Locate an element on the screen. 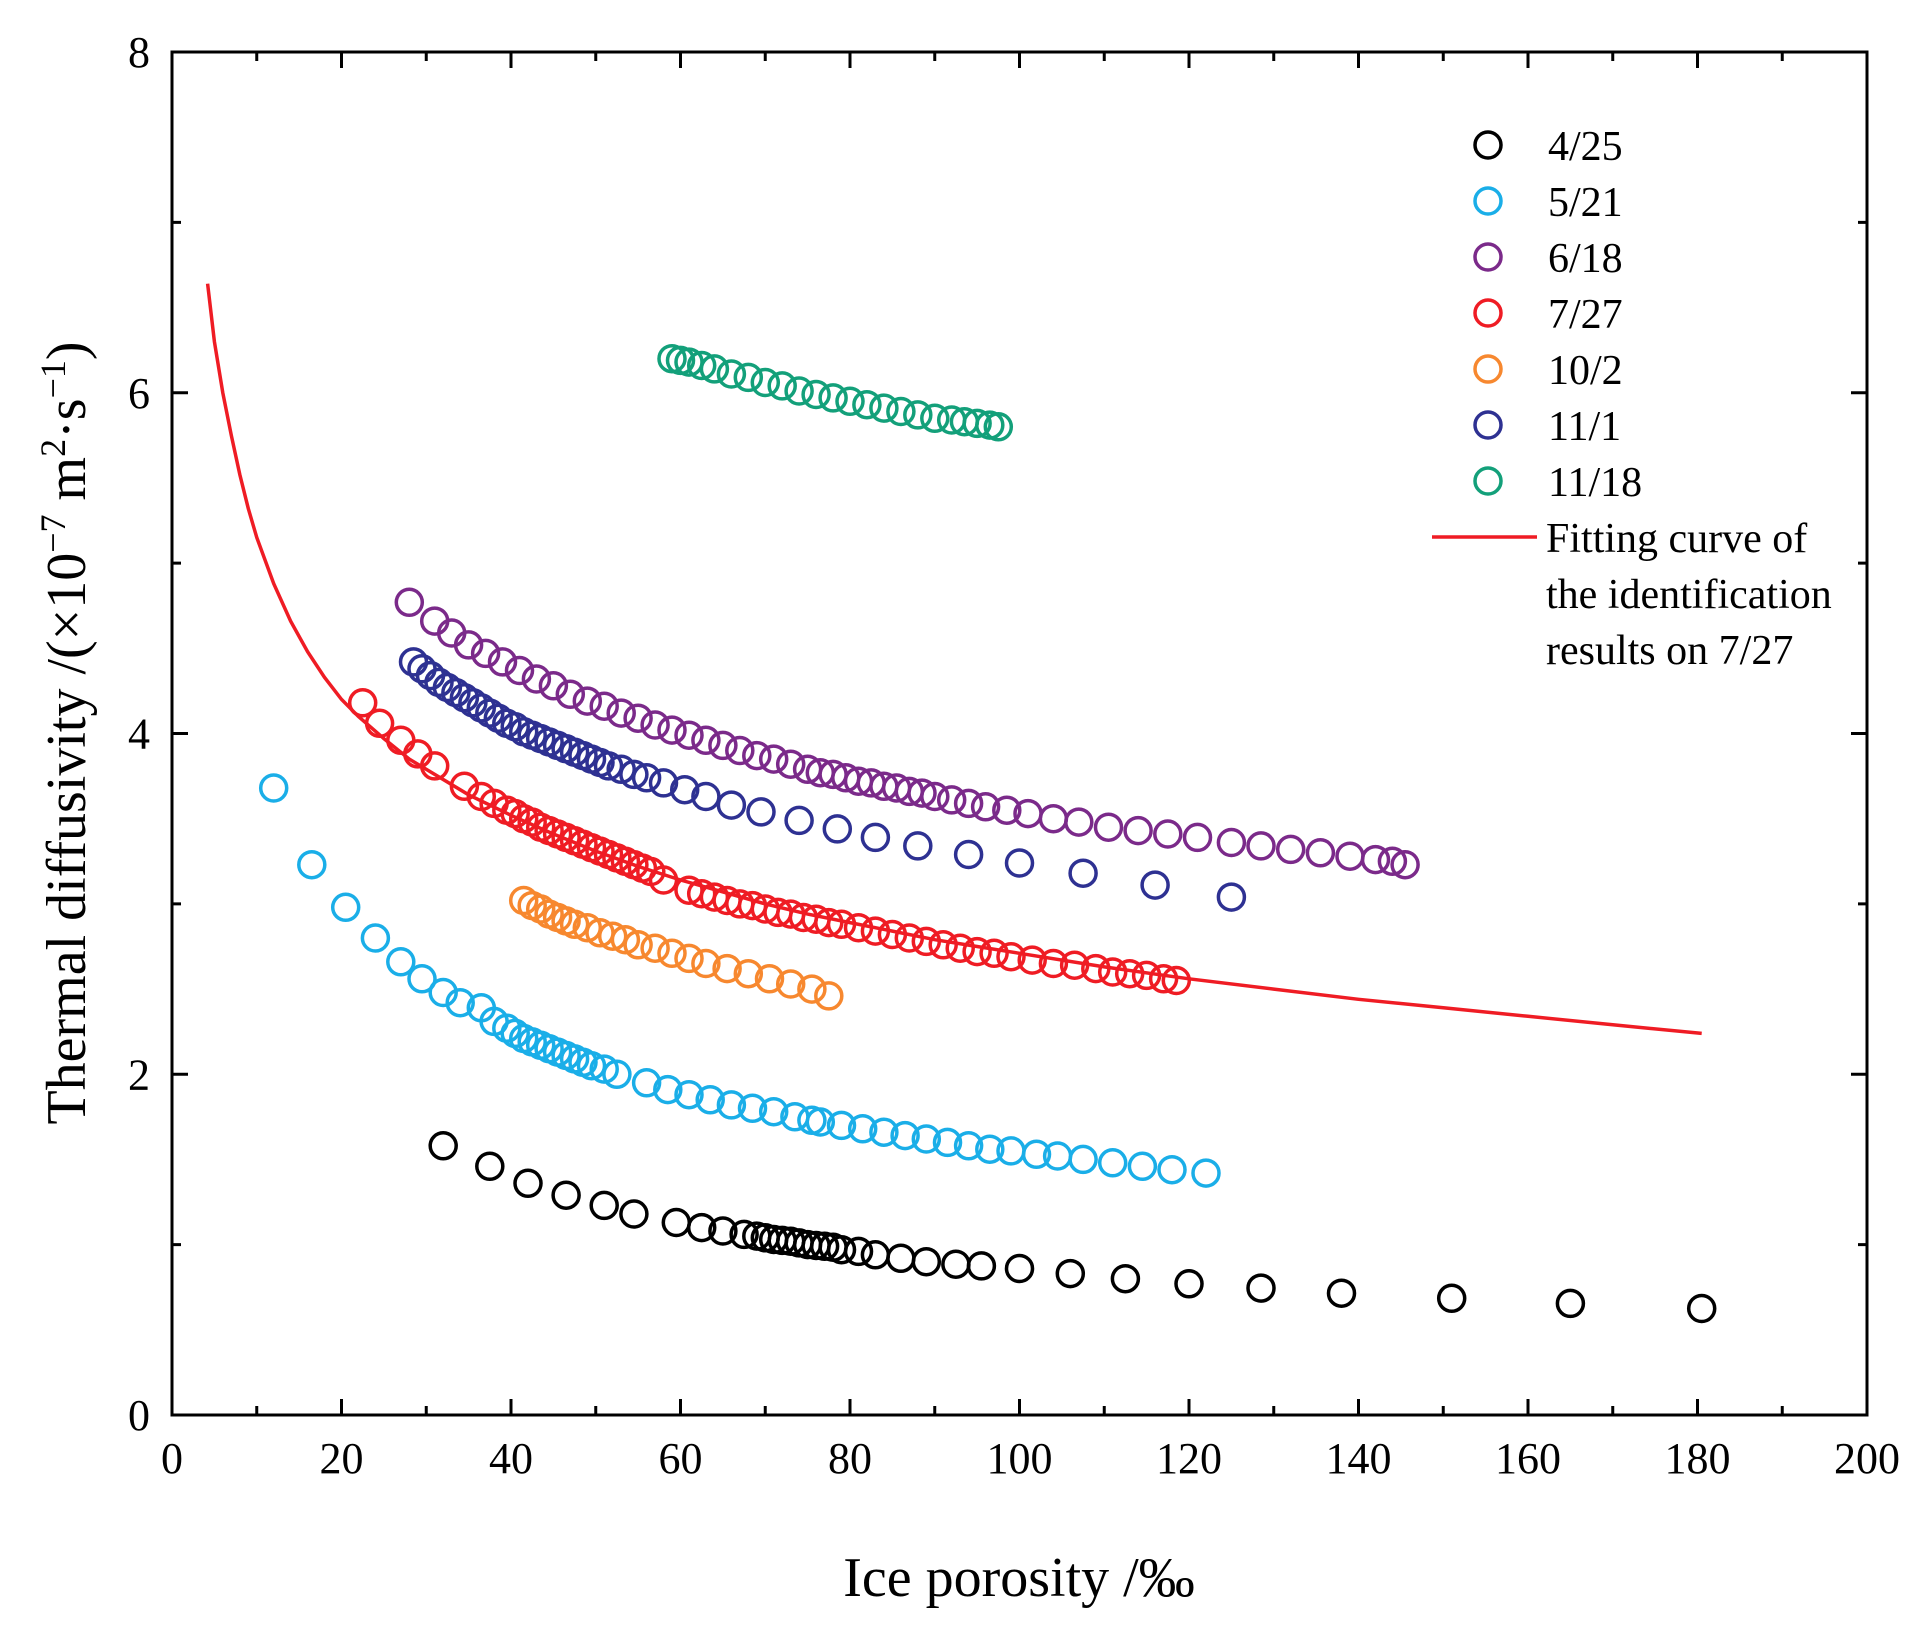 Image resolution: width=1917 pixels, height=1627 pixels. y-axis-title-main: Thermal diffusivity /(×10 is located at coordinates (67, 839).